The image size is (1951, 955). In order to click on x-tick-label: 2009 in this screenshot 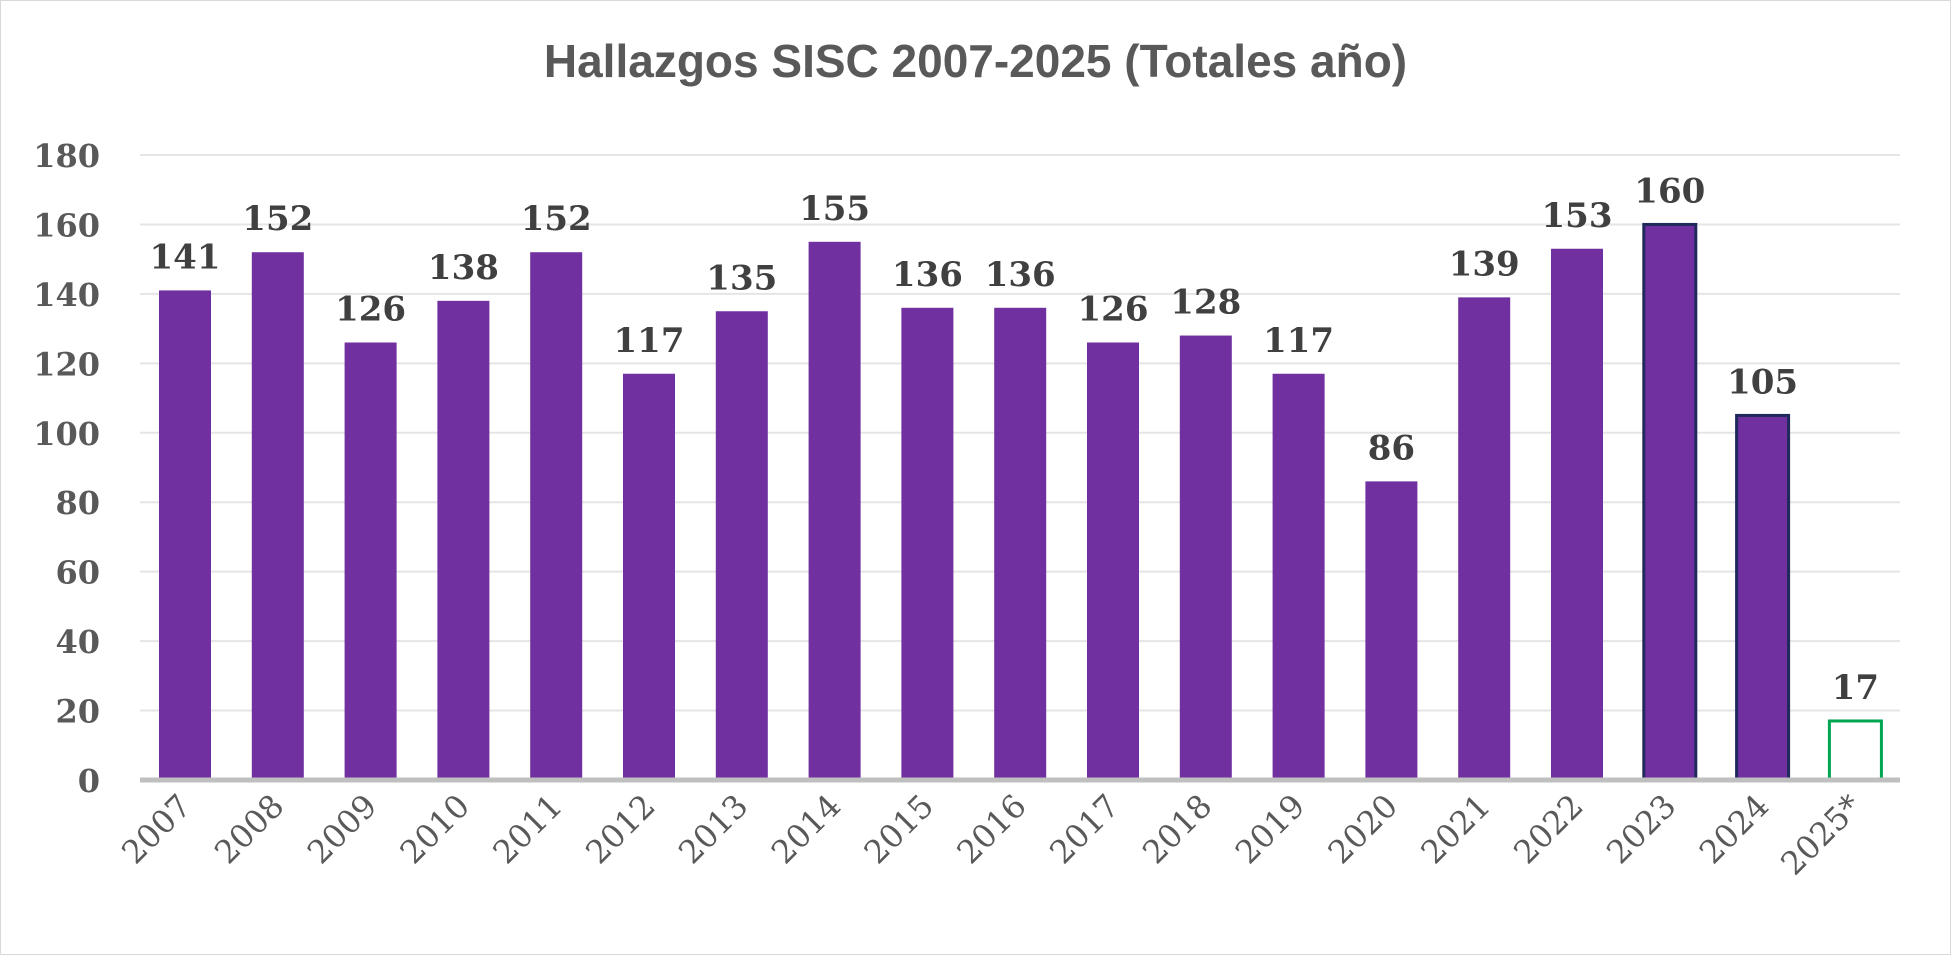, I will do `click(342, 829)`.